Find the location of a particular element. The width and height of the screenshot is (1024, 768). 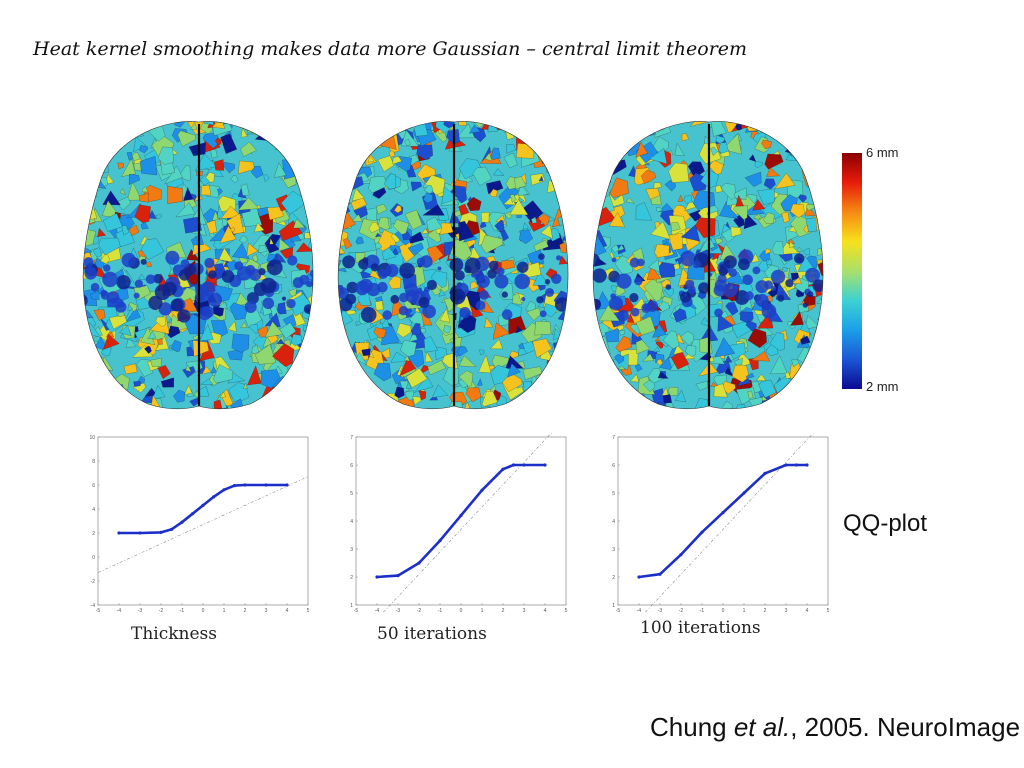

qq-plot-50-iterations: -5 -4 -3 -2 -1 0 1 2 3 4 5 1 2 3 4 5 6 7 is located at coordinates (459, 523).